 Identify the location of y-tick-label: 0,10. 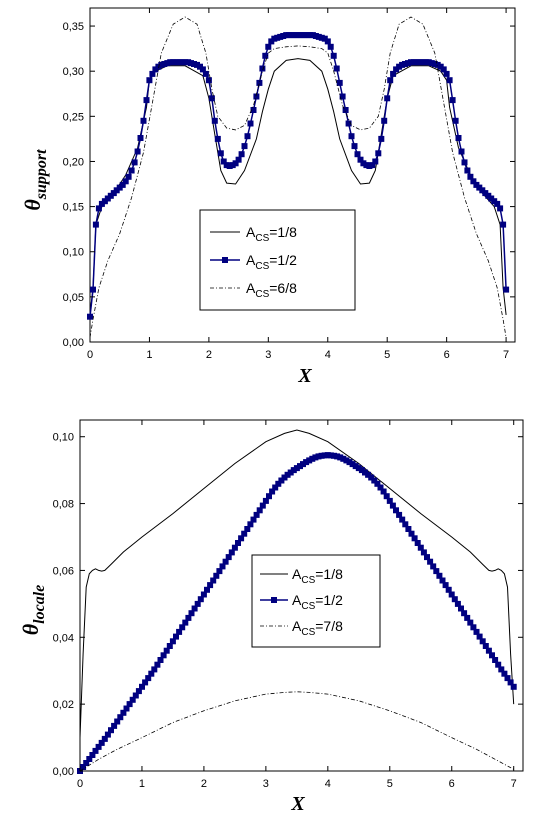
(73, 253).